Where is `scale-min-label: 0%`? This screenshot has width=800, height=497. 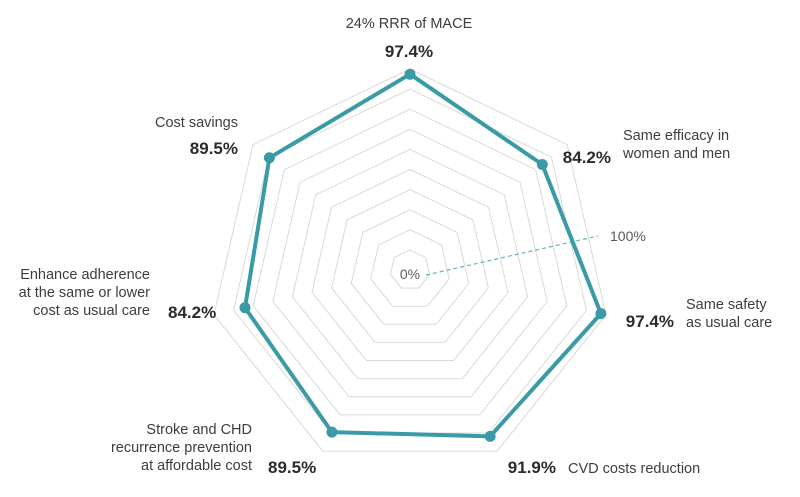 scale-min-label: 0% is located at coordinates (410, 274).